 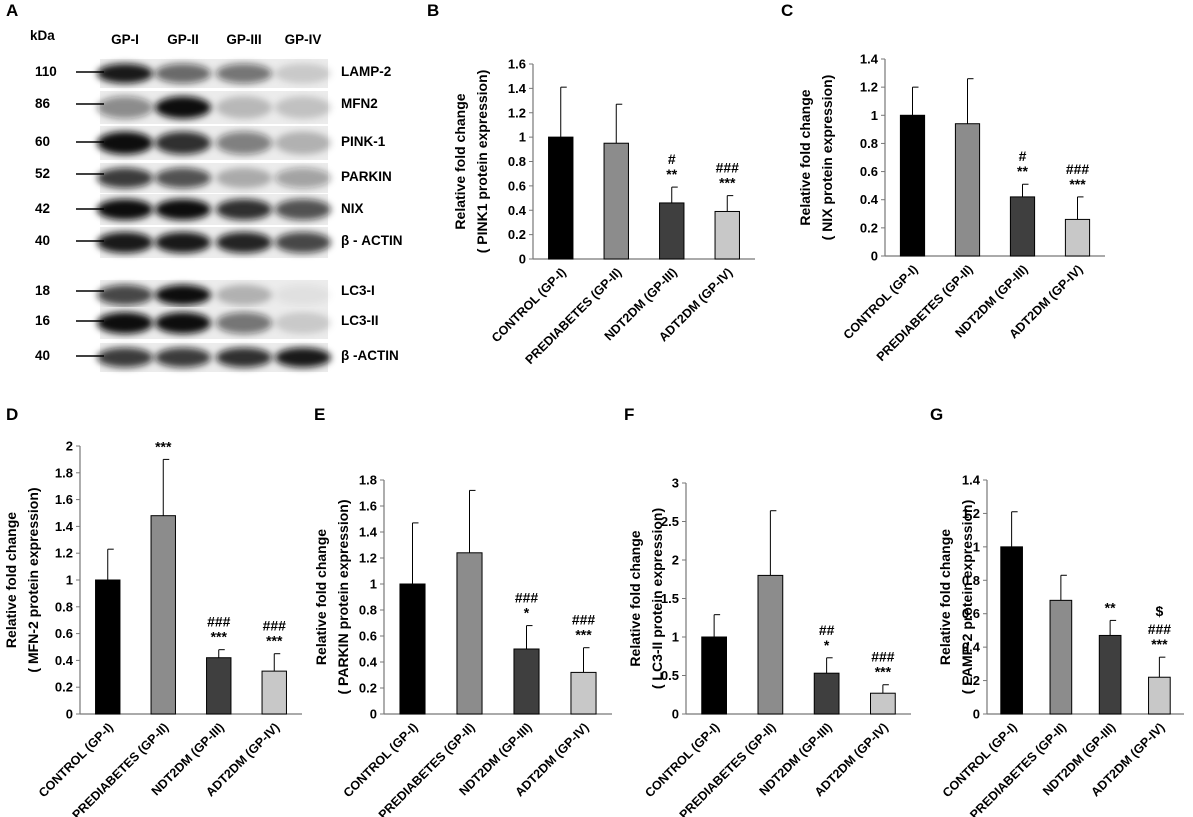 What do you see at coordinates (319, 414) in the screenshot?
I see `panel-label: E` at bounding box center [319, 414].